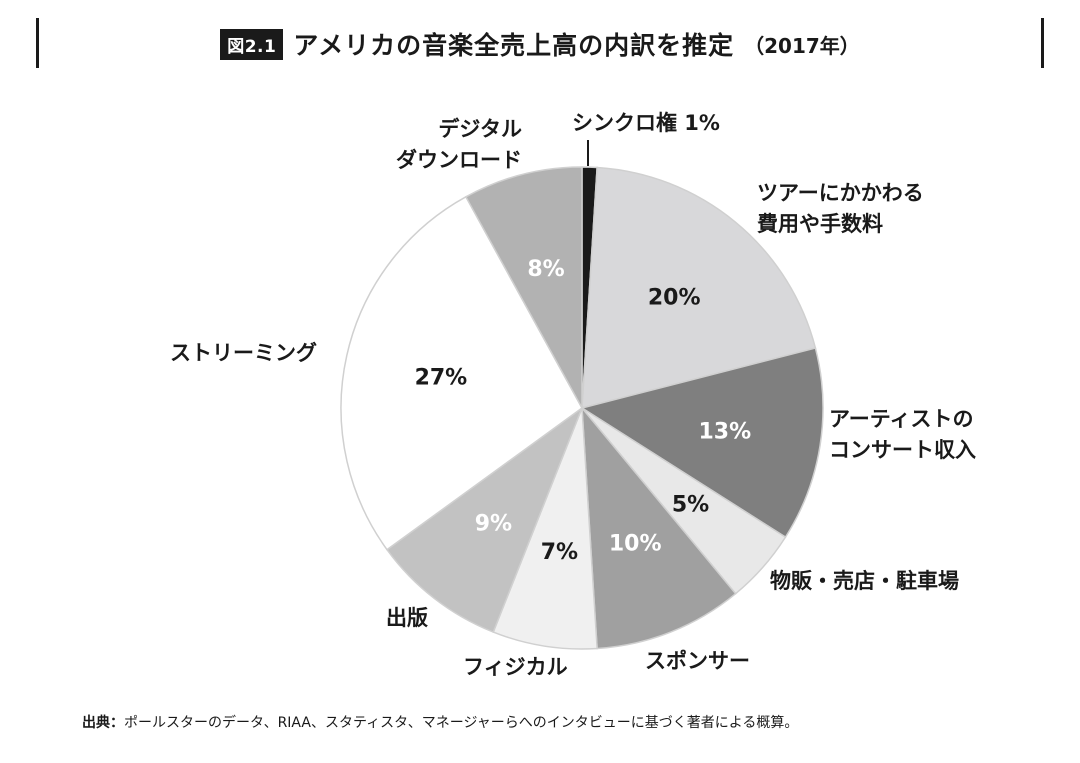 The image size is (1080, 763). What do you see at coordinates (902, 434) in the screenshot?
I see `category-label-artist-concert-income: アーティストのコンサート収入` at bounding box center [902, 434].